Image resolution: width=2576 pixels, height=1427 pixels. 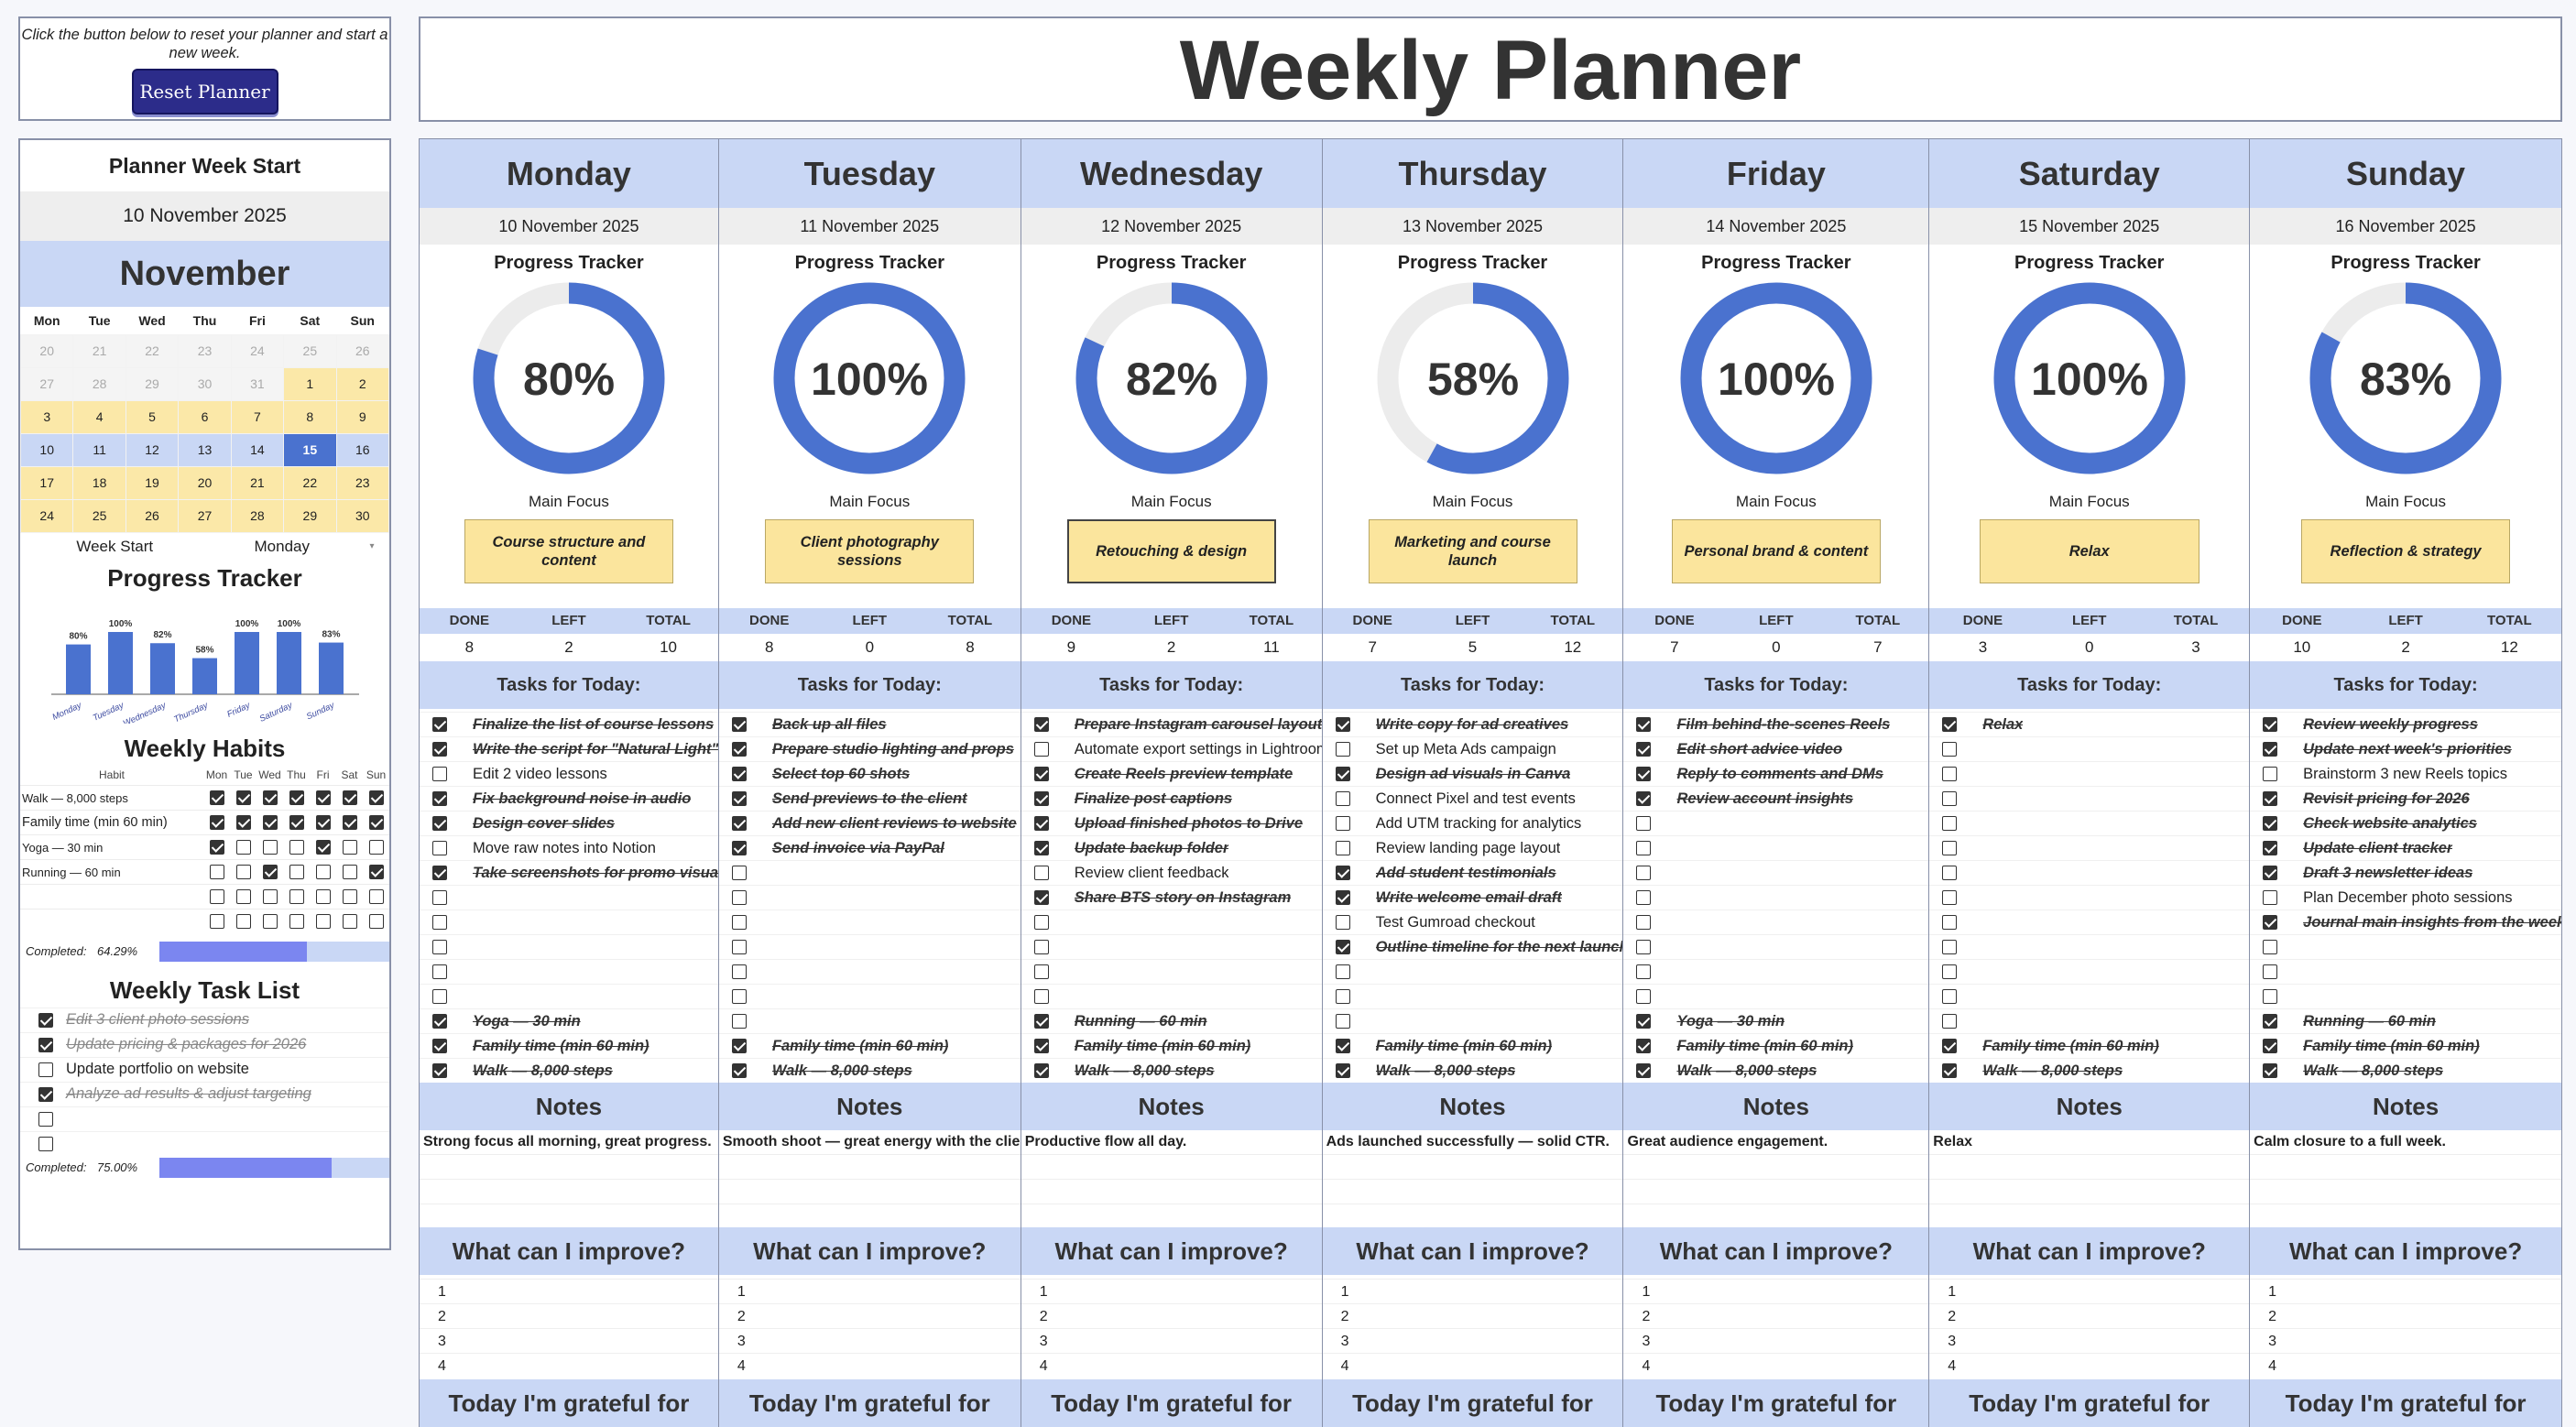 What do you see at coordinates (2432, 922) in the screenshot?
I see `task-text: Journal main insights from the week` at bounding box center [2432, 922].